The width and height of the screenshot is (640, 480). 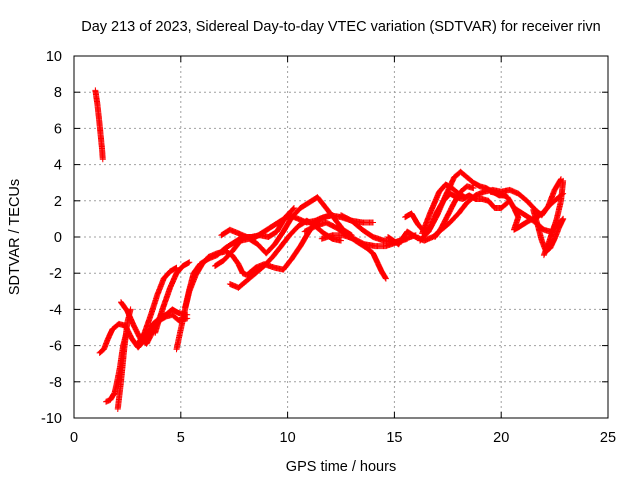 What do you see at coordinates (15, 237) in the screenshot?
I see `y-axis-label: SDTVAR / TECUs` at bounding box center [15, 237].